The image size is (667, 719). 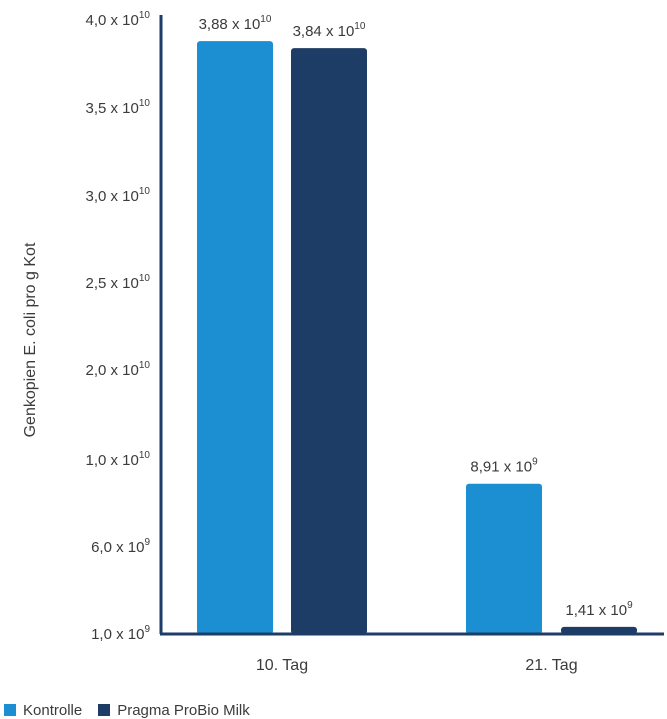 I want to click on y-tick-label: 3,5 x 10¹⁰, so click(x=118, y=107).